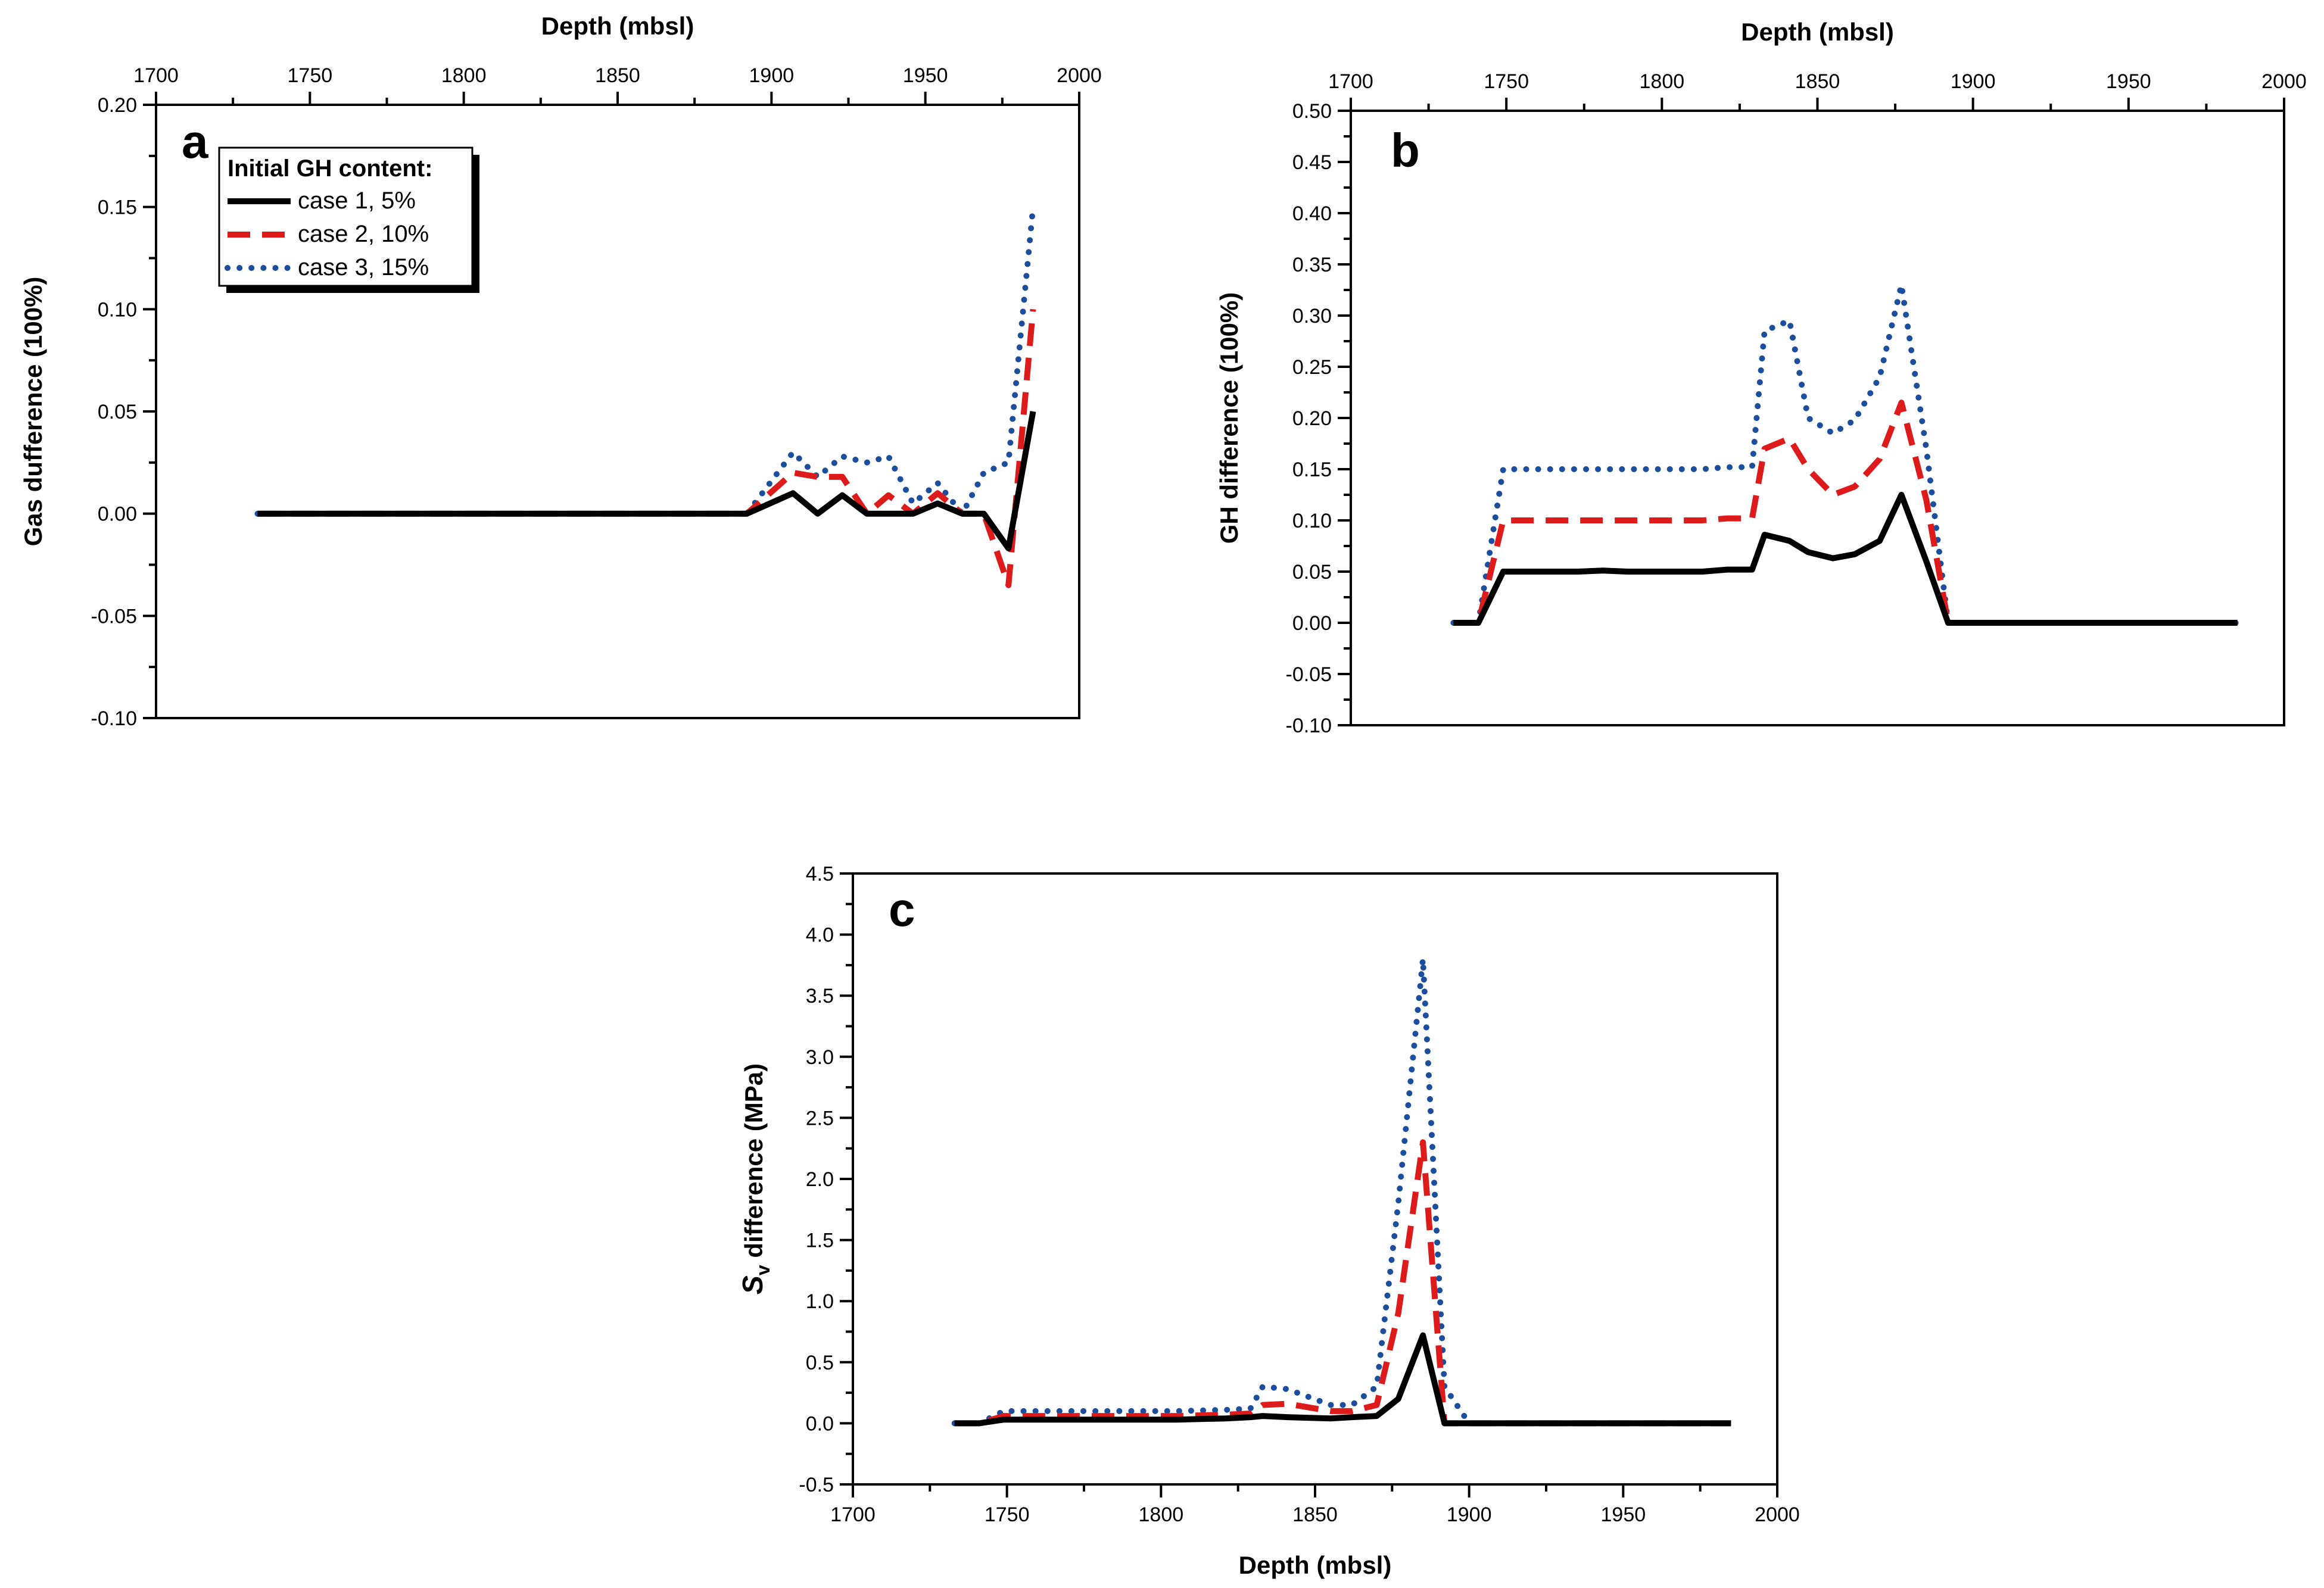  Describe the element at coordinates (816, 1485) in the screenshot. I see `y-tick-label: -0.5` at that location.